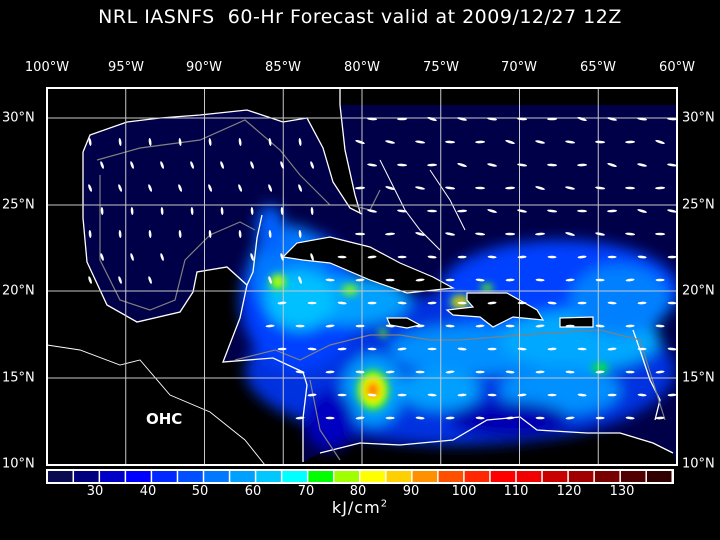 The height and width of the screenshot is (540, 720). What do you see at coordinates (411, 491) in the screenshot?
I see `colorbar-tick: 90` at bounding box center [411, 491].